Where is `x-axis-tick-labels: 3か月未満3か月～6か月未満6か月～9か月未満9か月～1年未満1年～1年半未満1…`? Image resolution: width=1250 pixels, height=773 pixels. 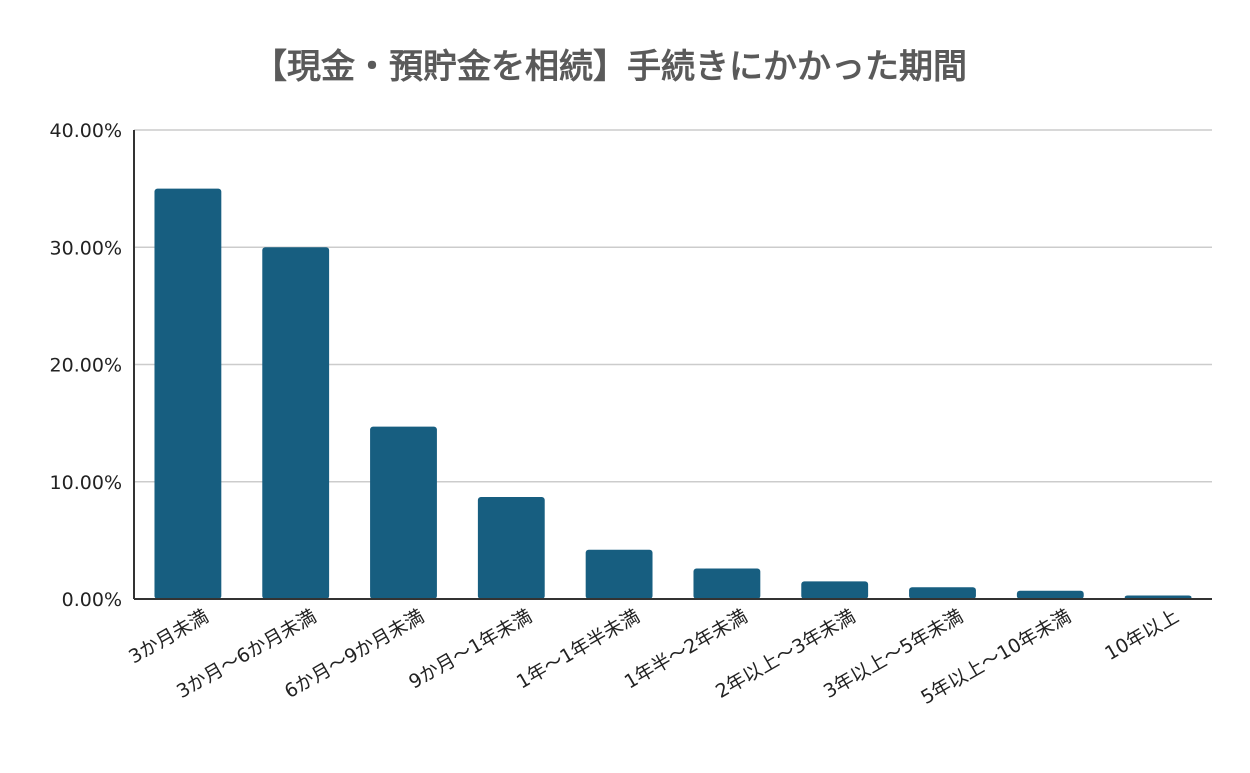 x-axis-tick-labels: 3か月未満3か月～6か月未満6か月～9か月未満9か月～1年未満1年～1年半未満1… is located at coordinates (653, 657).